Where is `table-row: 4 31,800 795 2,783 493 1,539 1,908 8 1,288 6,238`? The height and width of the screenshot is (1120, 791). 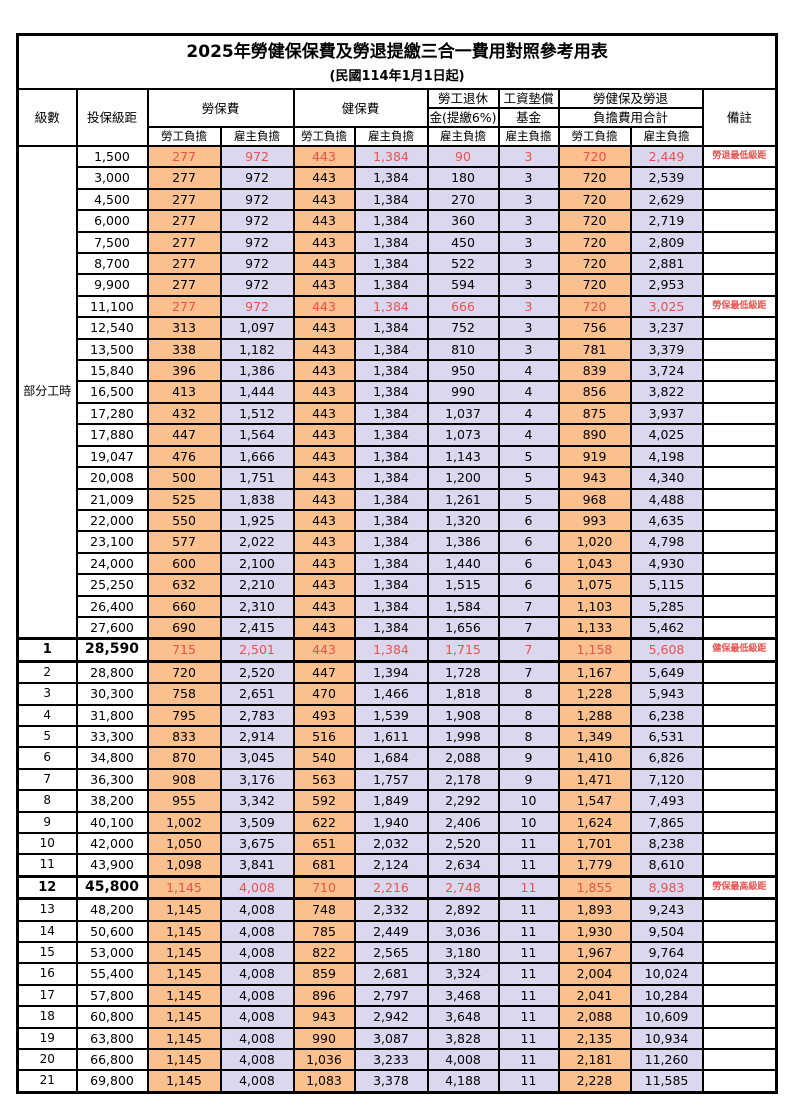
table-row: 4 31,800 795 2,783 493 1,539 1,908 8 1,288 6,238 is located at coordinates (397, 715).